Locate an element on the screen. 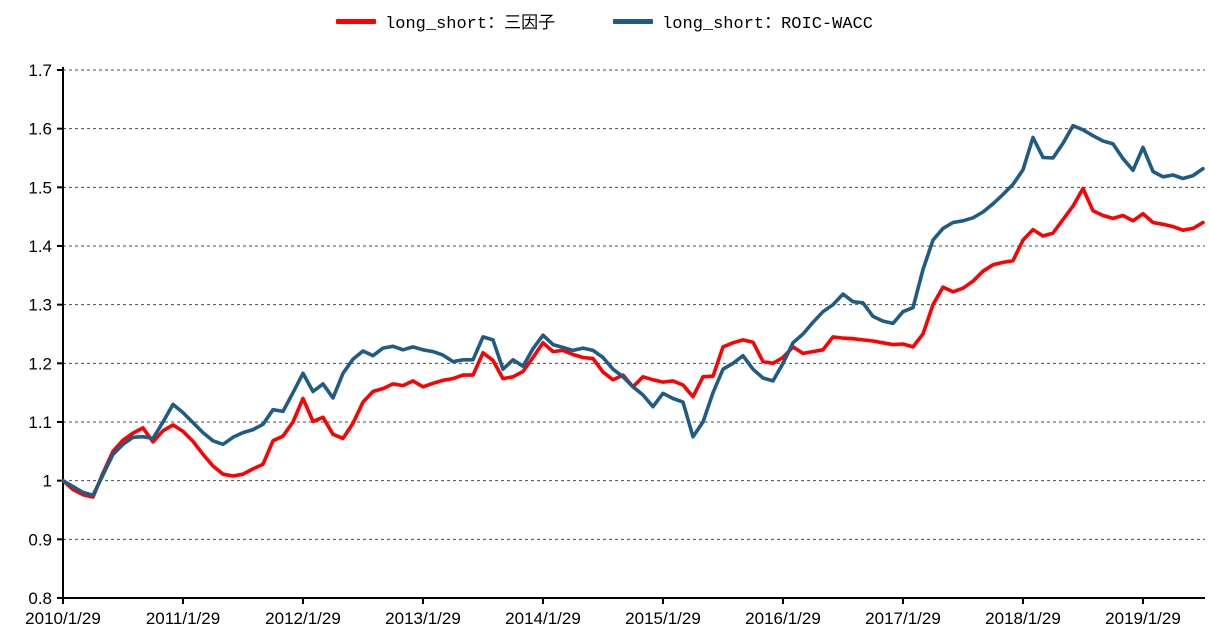 The height and width of the screenshot is (642, 1209). y-tick-label: 1.5 is located at coordinates (40, 187).